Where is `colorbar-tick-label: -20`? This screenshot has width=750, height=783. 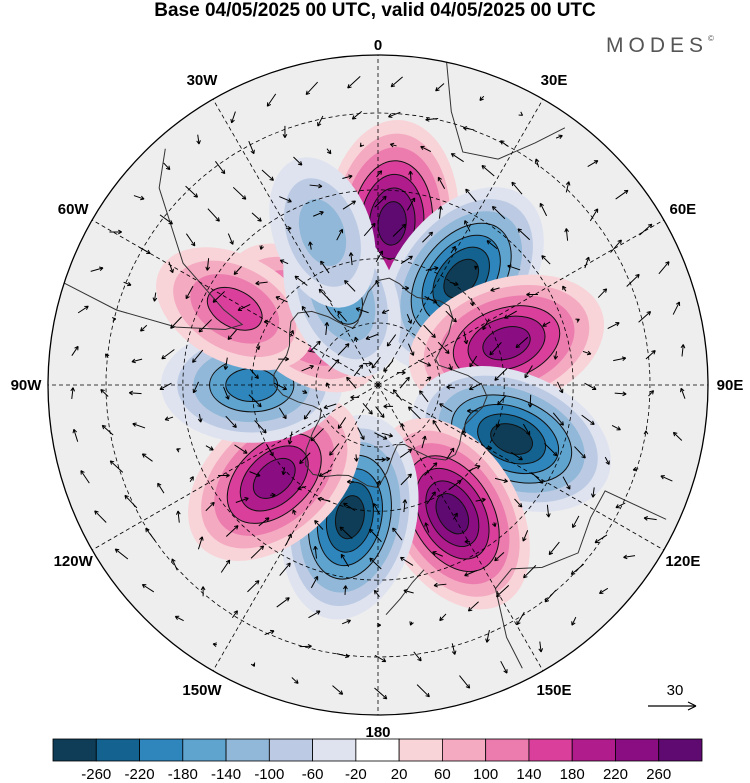 colorbar-tick-label: -20 is located at coordinates (356, 774).